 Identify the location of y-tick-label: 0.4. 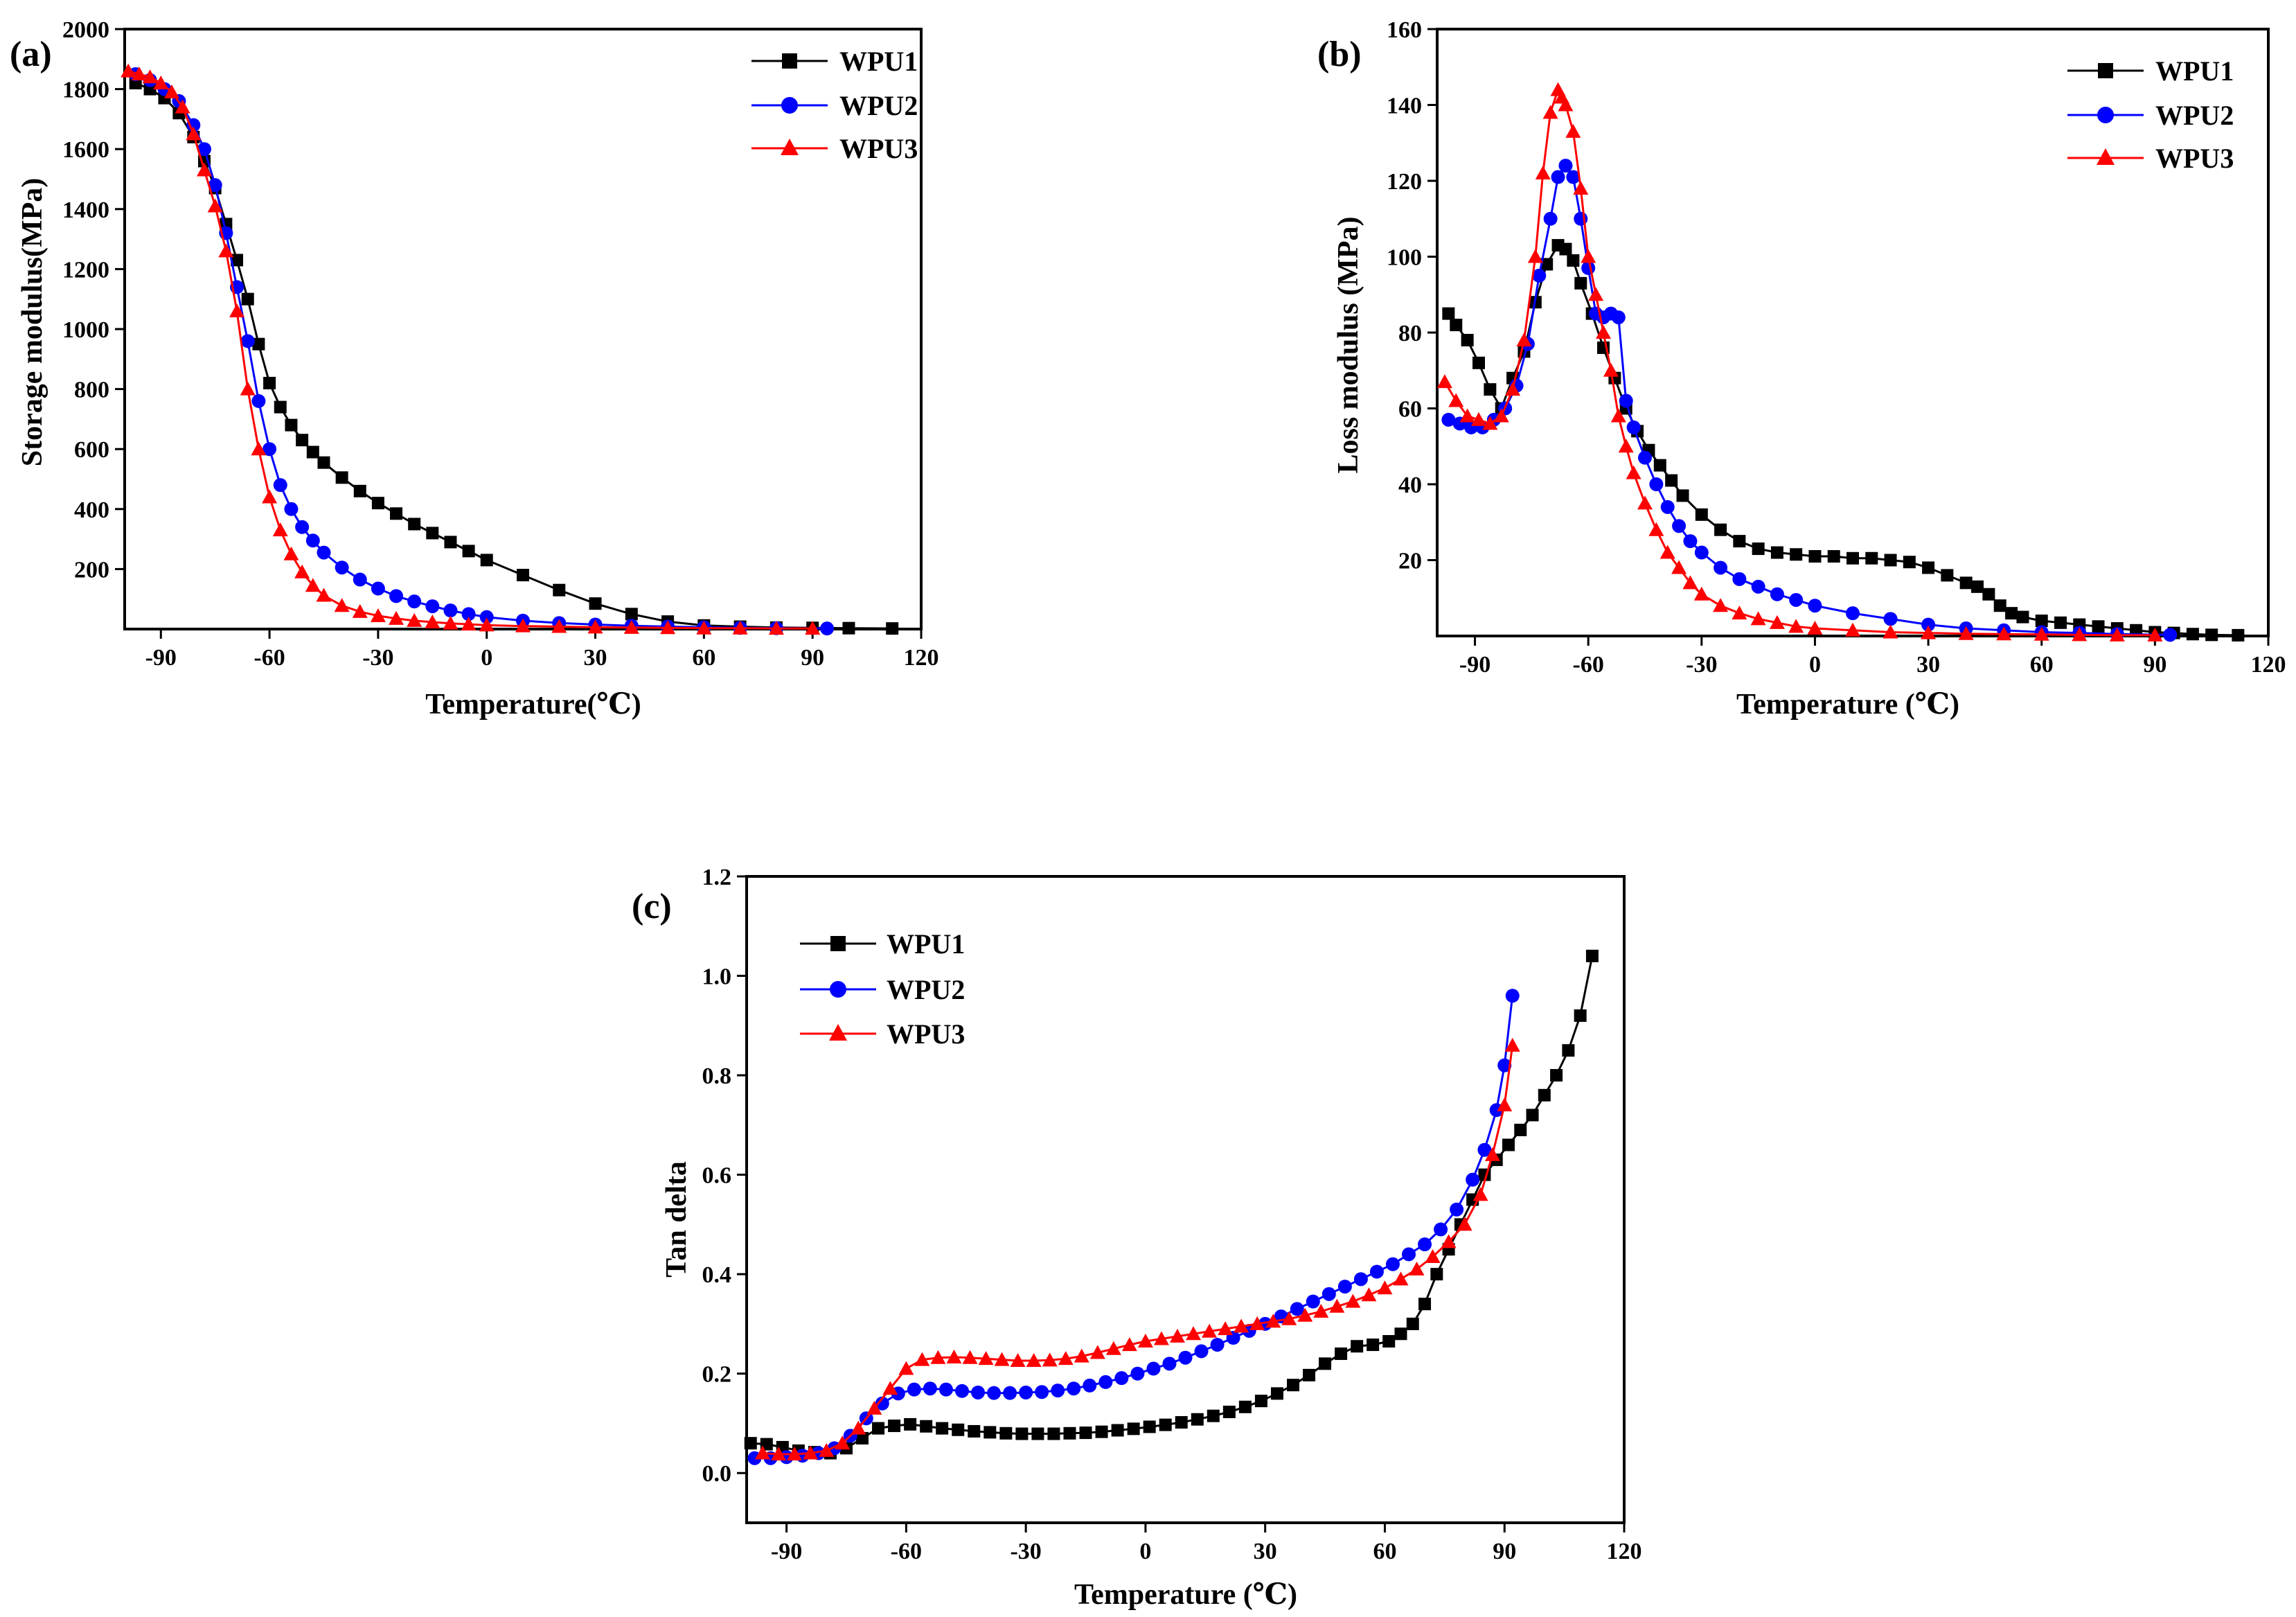
(717, 1275).